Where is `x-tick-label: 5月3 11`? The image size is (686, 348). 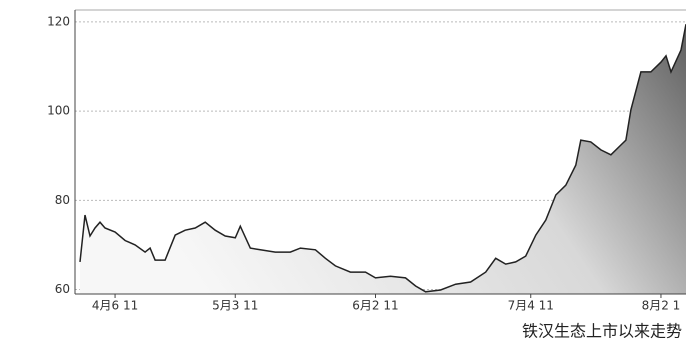
x-tick-label: 5月3 11 is located at coordinates (235, 306).